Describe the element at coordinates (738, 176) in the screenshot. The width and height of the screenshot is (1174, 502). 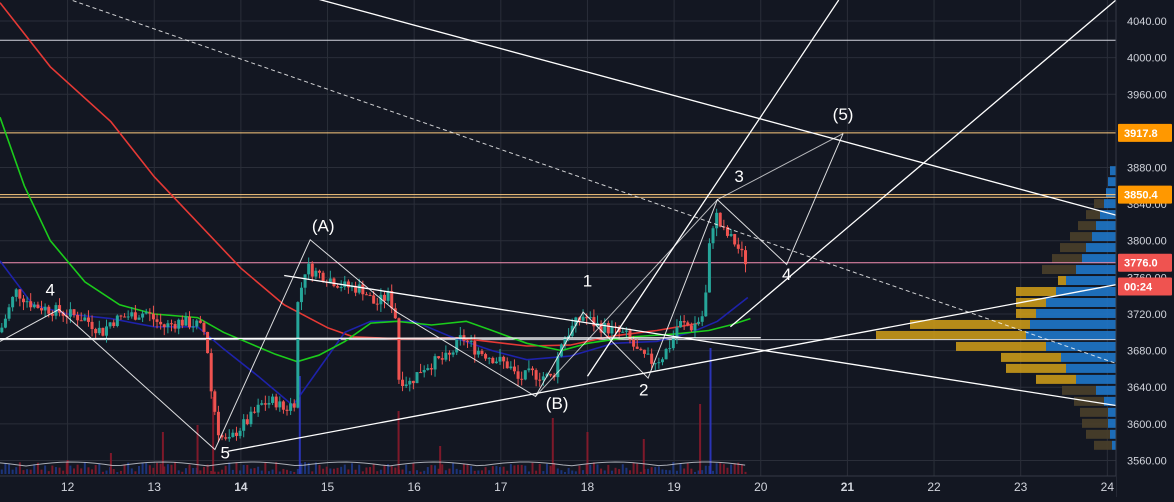
I see `wave-label: 3` at that location.